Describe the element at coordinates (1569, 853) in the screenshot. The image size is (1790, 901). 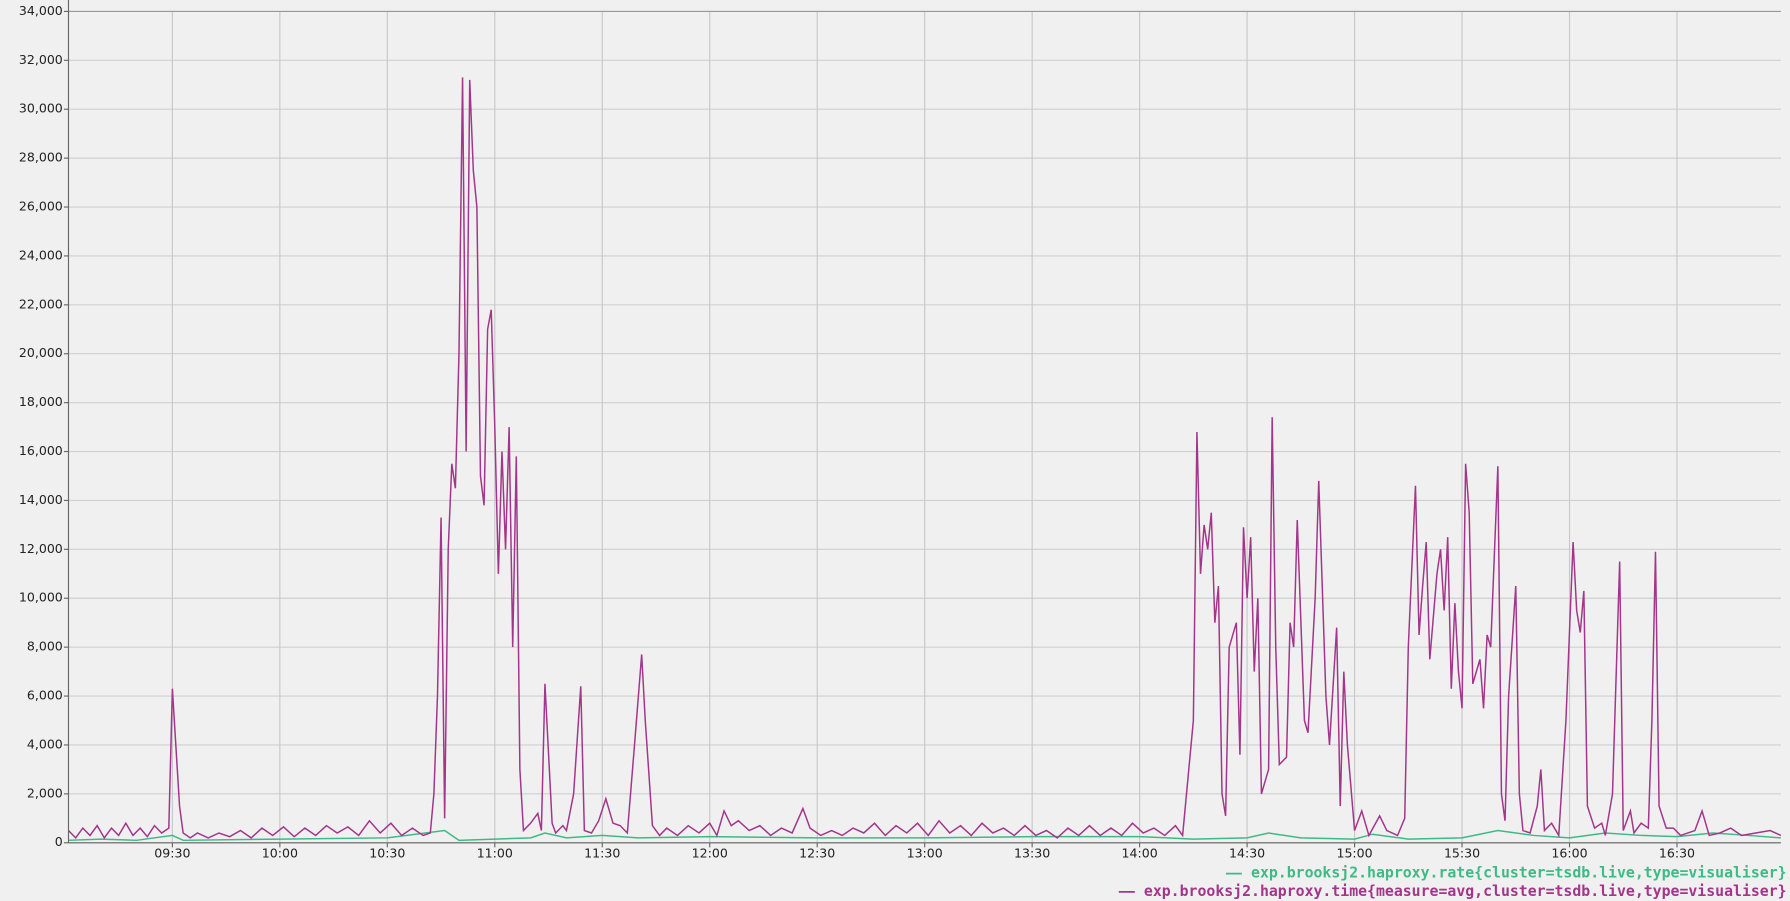
I see `x-tick-label: 16:00` at that location.